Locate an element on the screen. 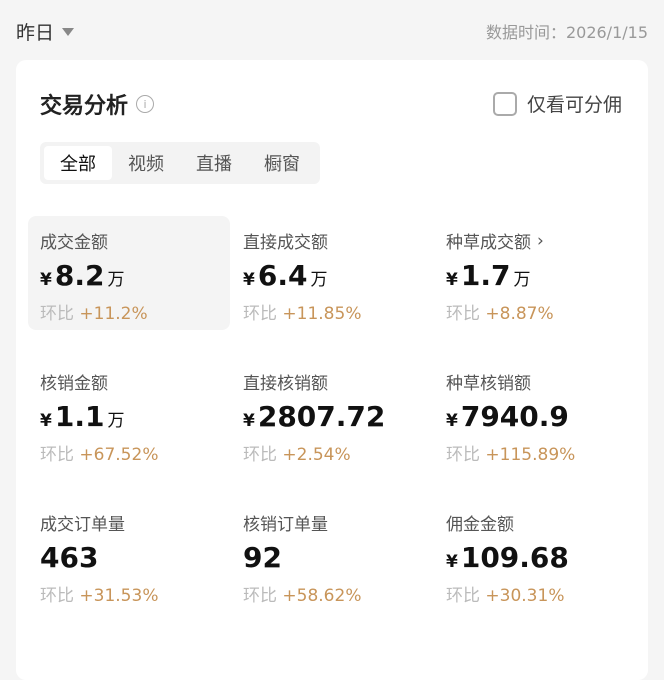 This screenshot has width=664, height=680. metric-card: 成交订单量 463 环比 +31.53% is located at coordinates (129, 555).